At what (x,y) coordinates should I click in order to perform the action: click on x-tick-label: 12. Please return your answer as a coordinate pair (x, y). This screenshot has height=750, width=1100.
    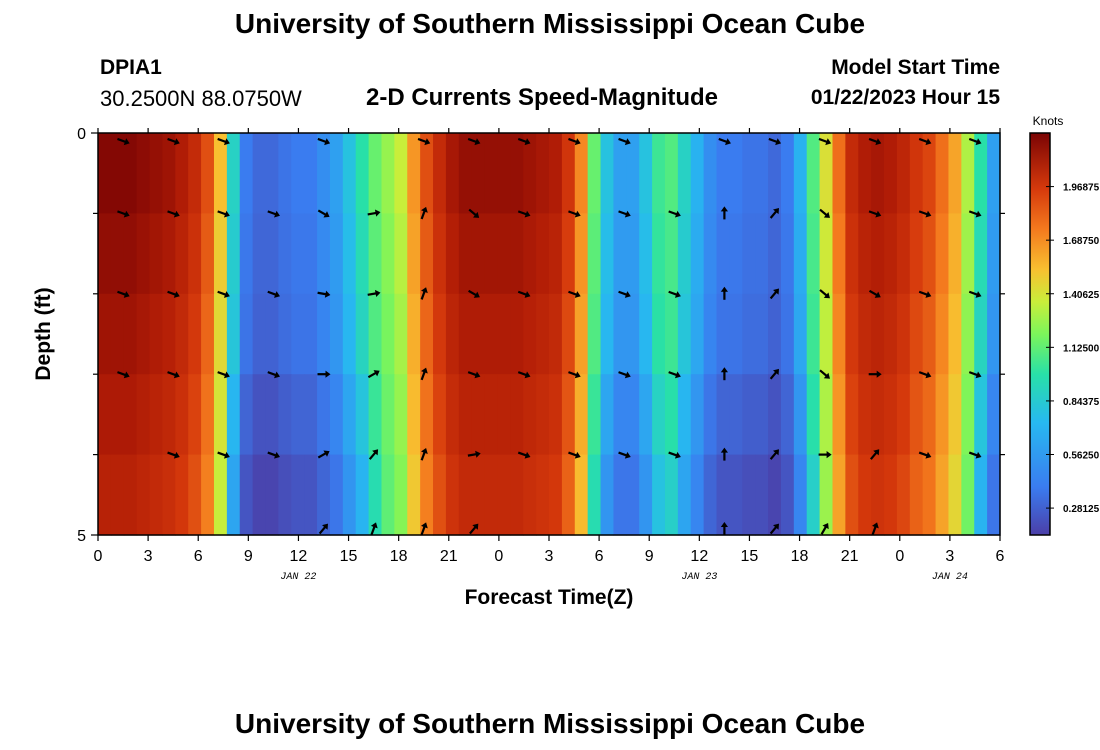
    Looking at the image, I should click on (299, 556).